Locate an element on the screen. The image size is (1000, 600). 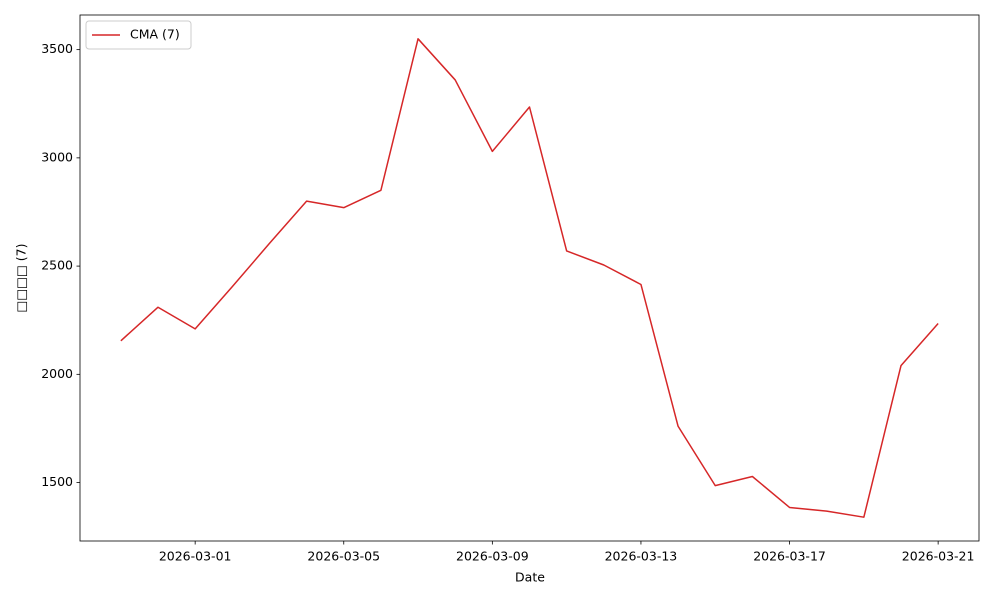
x-axis-label: Date is located at coordinates (530, 577).